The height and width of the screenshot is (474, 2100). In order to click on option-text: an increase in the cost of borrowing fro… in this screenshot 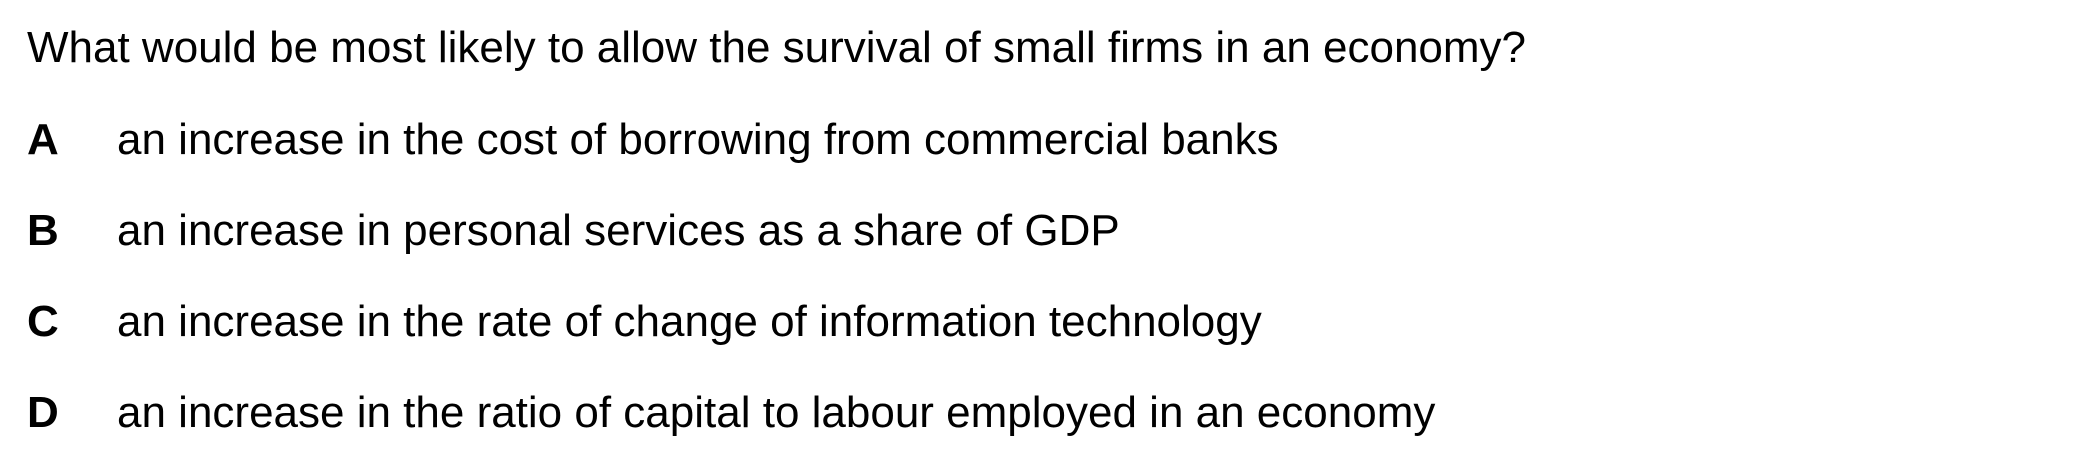, I will do `click(698, 139)`.